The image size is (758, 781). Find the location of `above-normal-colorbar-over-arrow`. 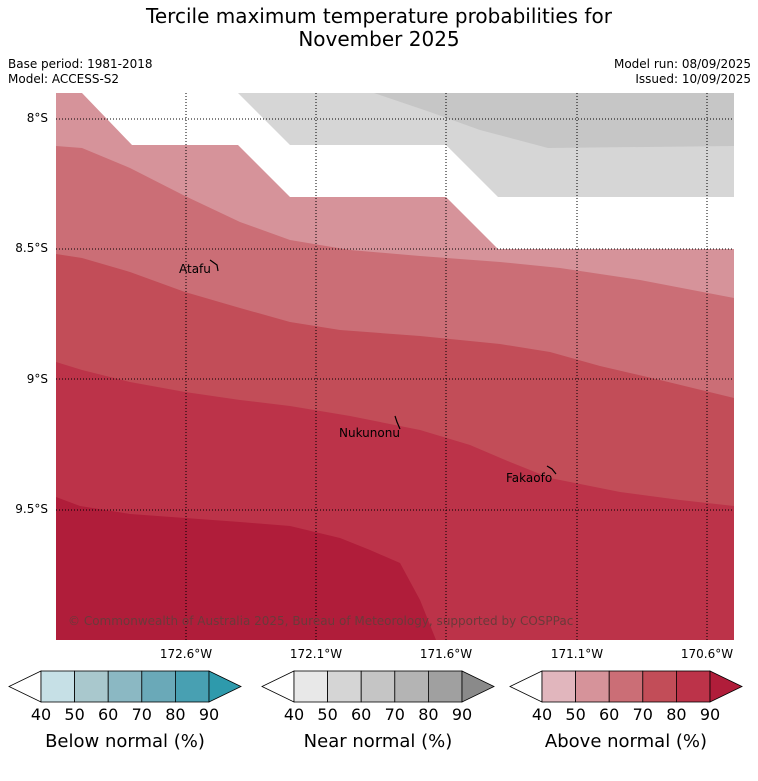

above-normal-colorbar-over-arrow is located at coordinates (726, 686).